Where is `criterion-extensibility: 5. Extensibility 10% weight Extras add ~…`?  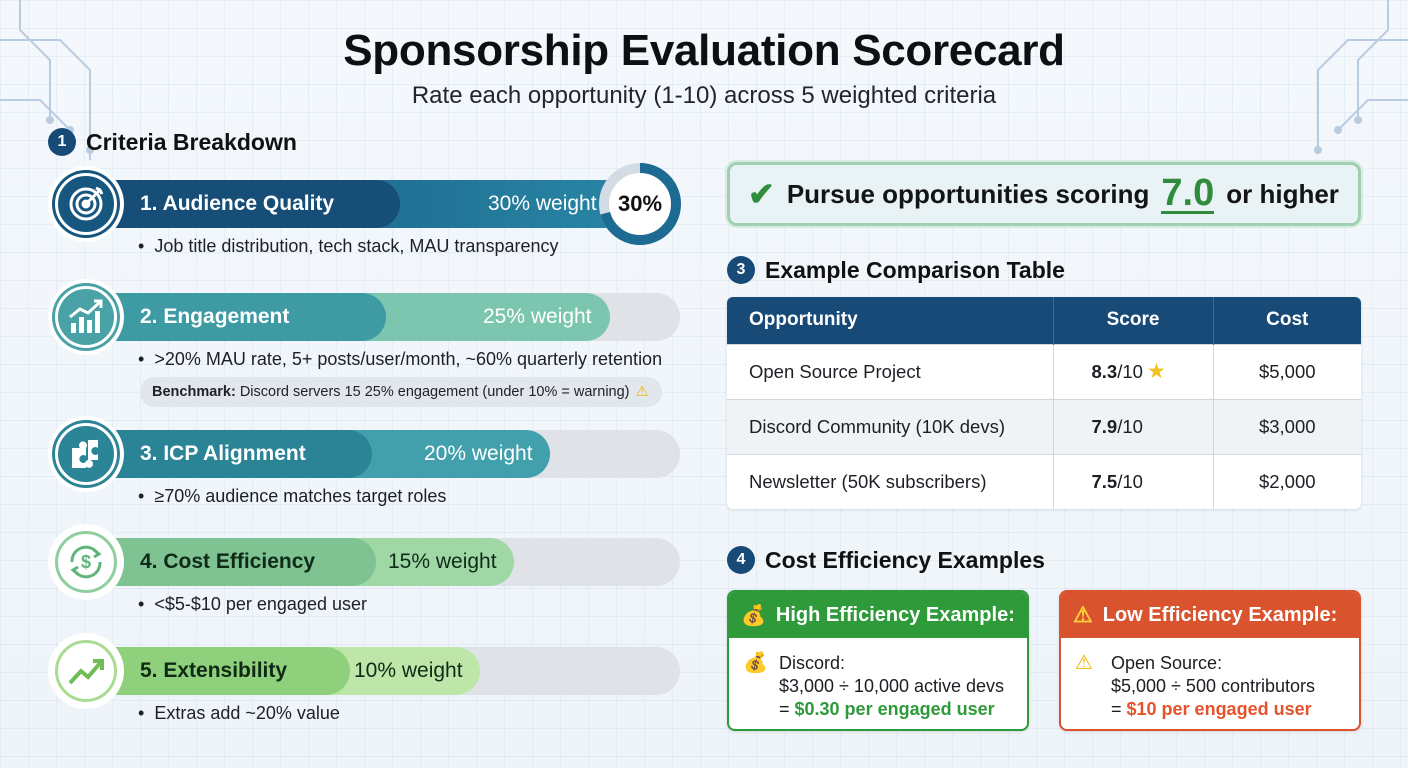 criterion-extensibility: 5. Extensibility 10% weight Extras add ~… is located at coordinates (365, 683).